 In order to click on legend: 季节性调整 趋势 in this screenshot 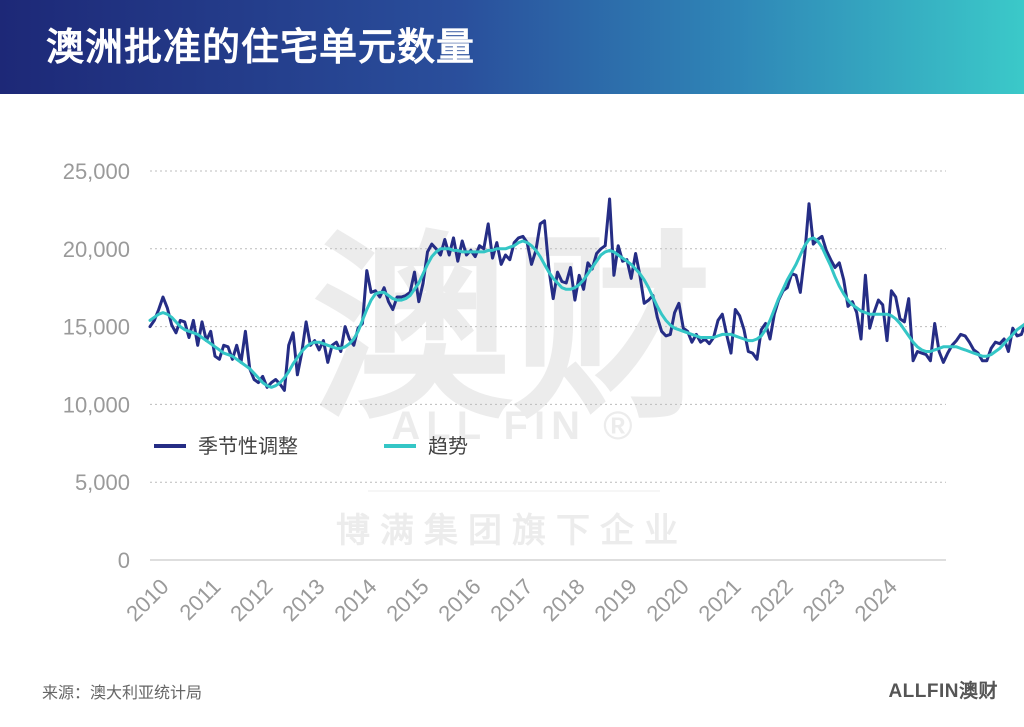, I will do `click(311, 446)`.